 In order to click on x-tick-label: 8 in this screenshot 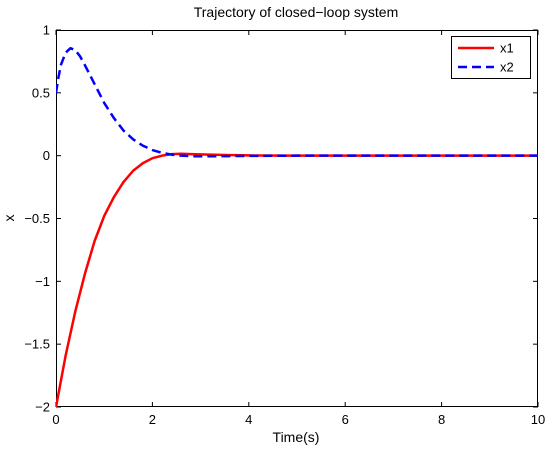, I will do `click(441, 419)`.